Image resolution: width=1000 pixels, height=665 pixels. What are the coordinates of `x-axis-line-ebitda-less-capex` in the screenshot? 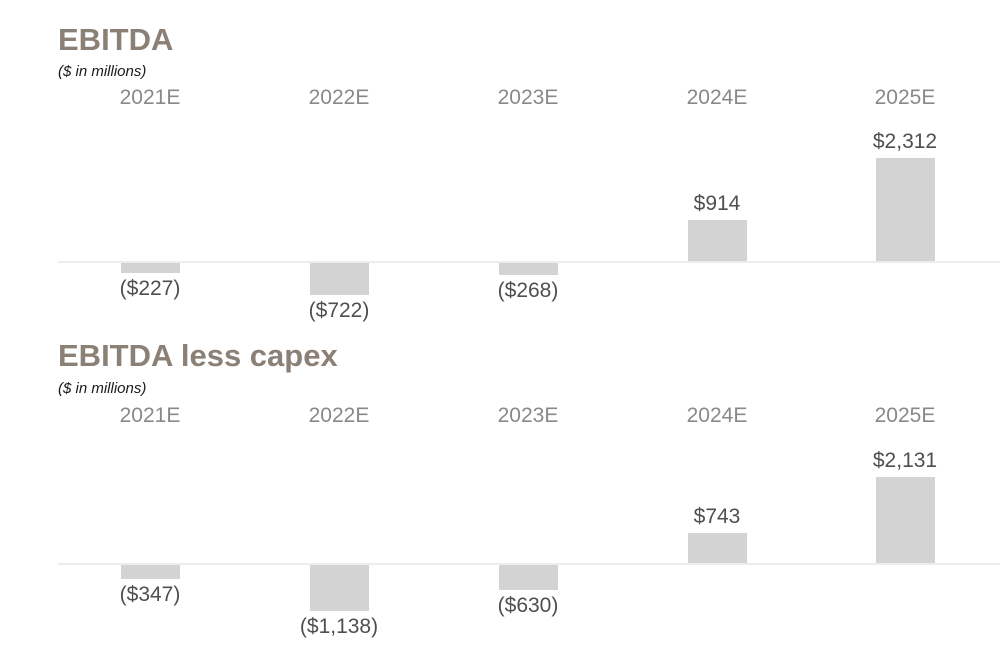 It's located at (529, 564).